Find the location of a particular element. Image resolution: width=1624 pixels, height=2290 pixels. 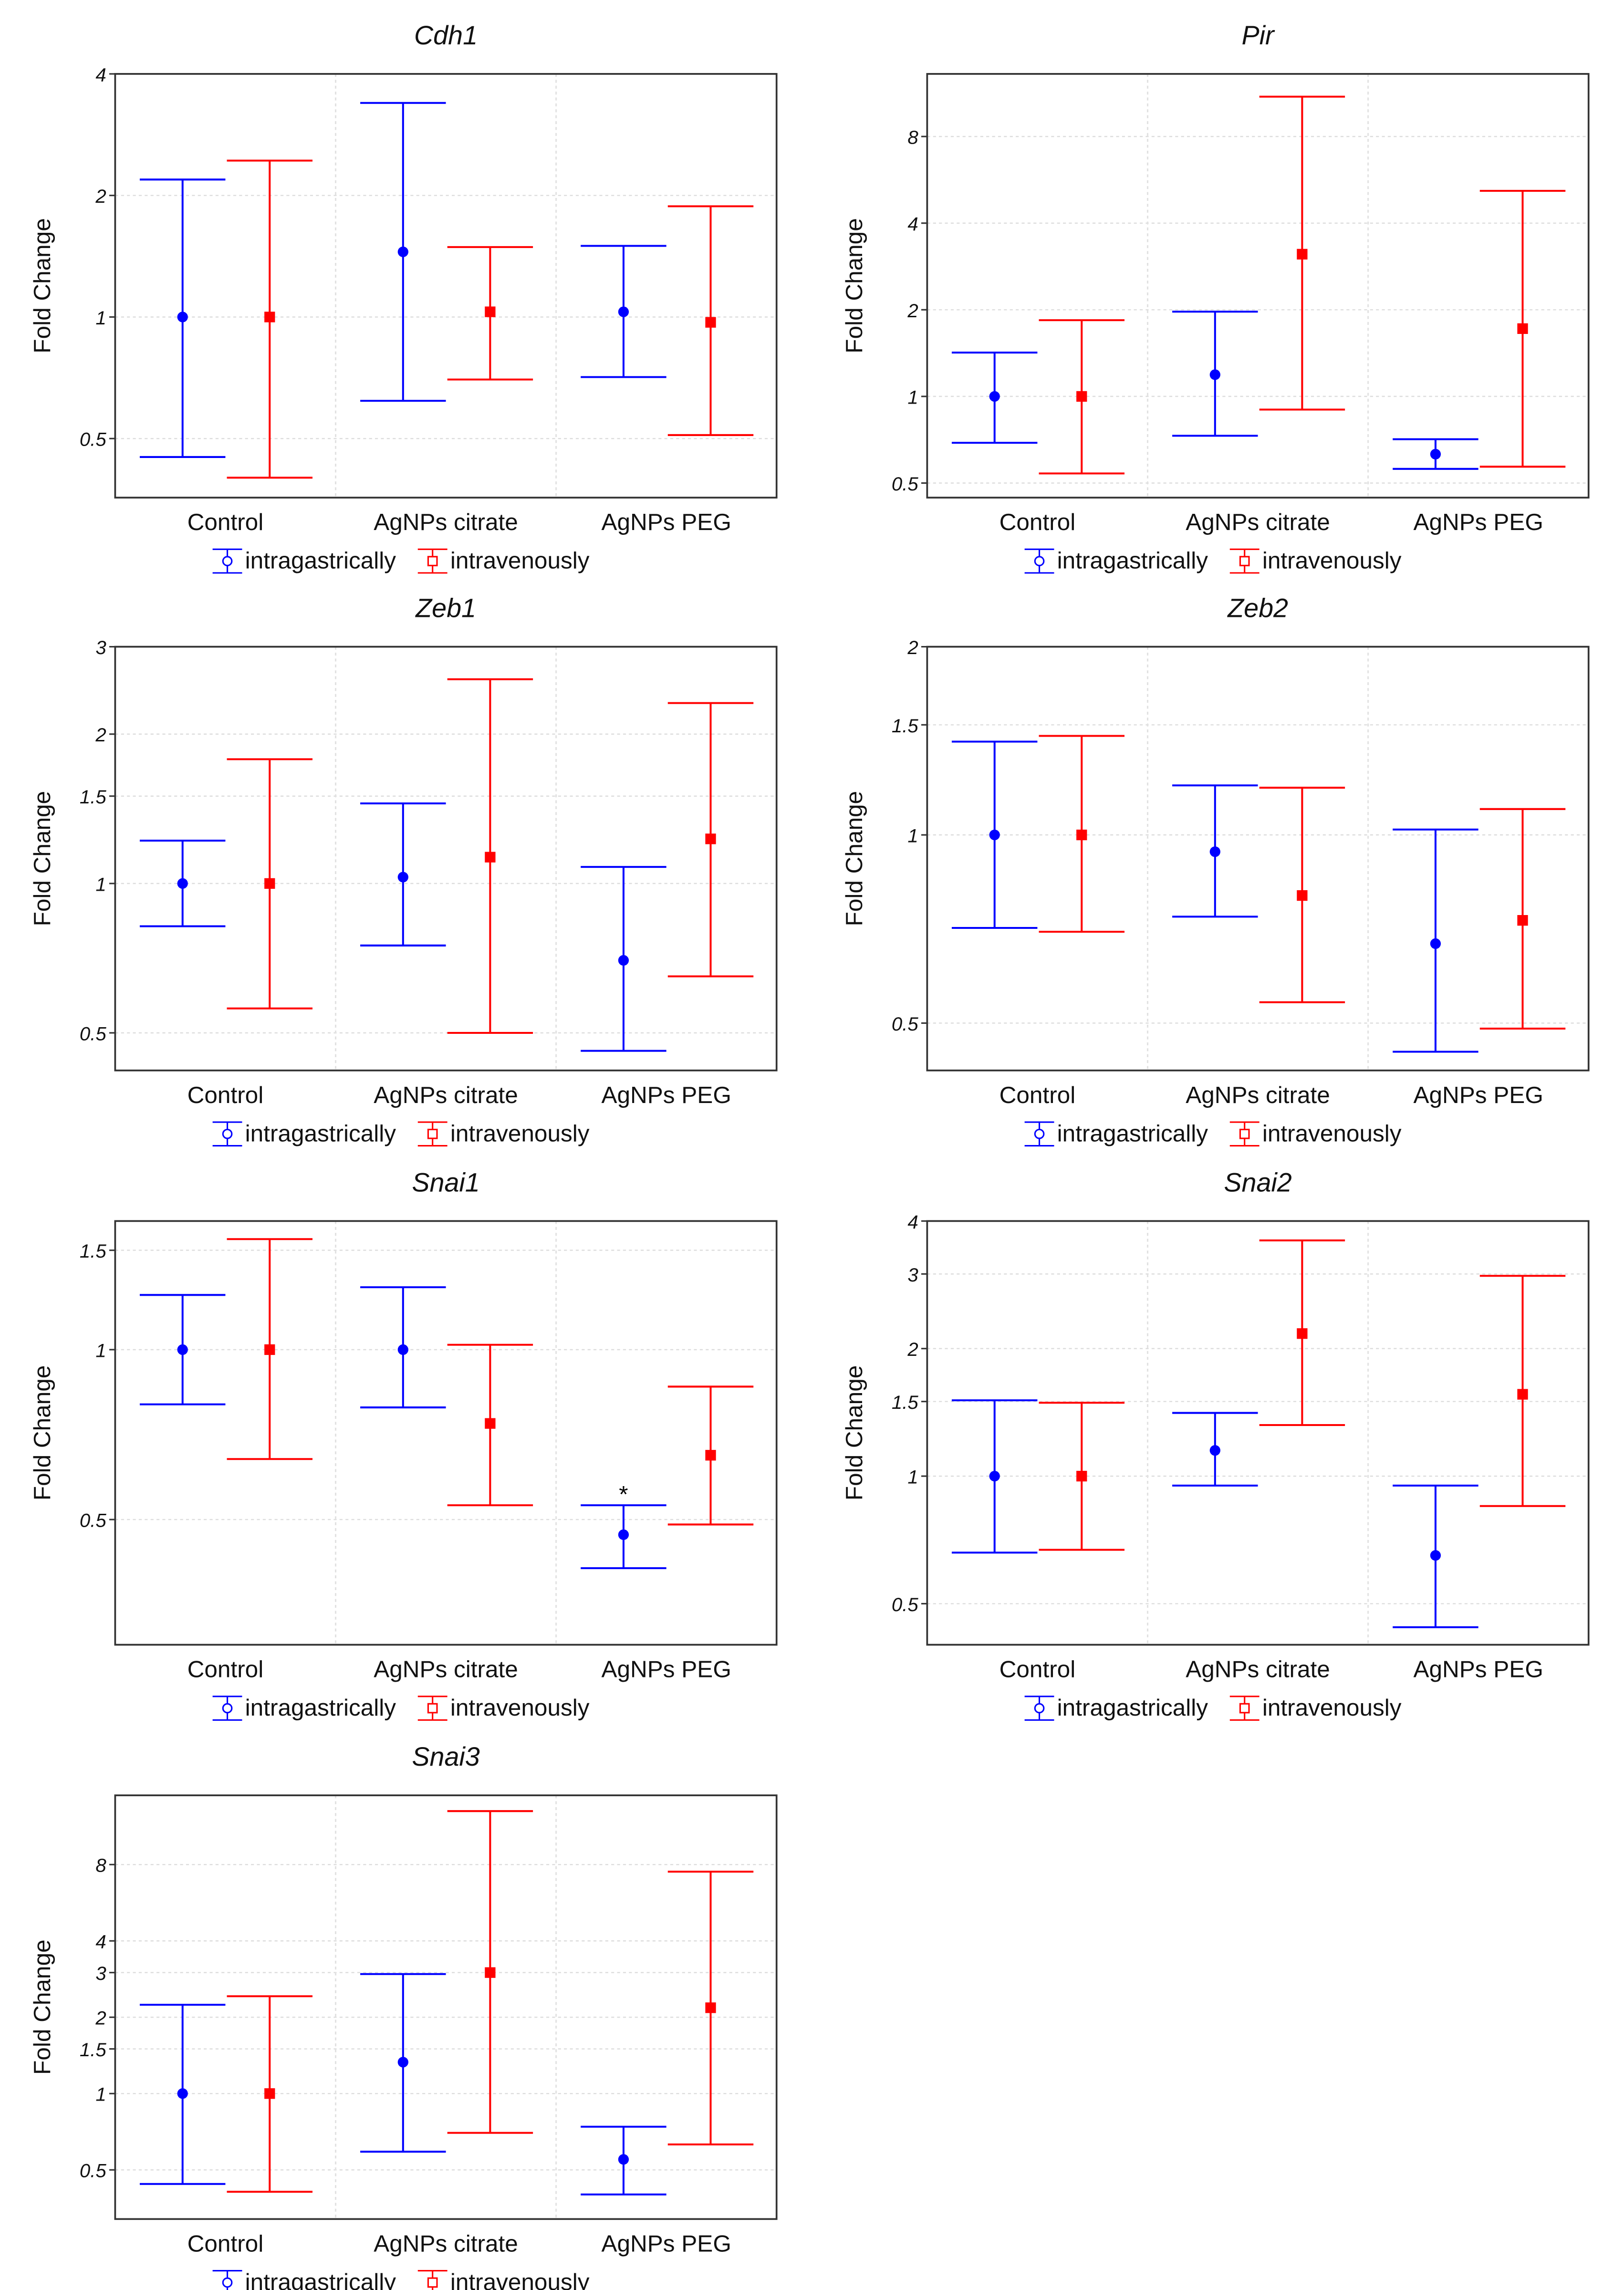

y-tick-label: 1.5 is located at coordinates (93, 2050).